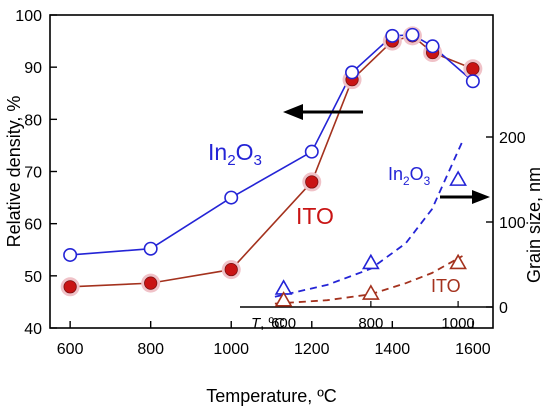 Image resolution: width=550 pixels, height=411 pixels. I want to click on inset-x-tick-label-600: 600, so click(283, 323).